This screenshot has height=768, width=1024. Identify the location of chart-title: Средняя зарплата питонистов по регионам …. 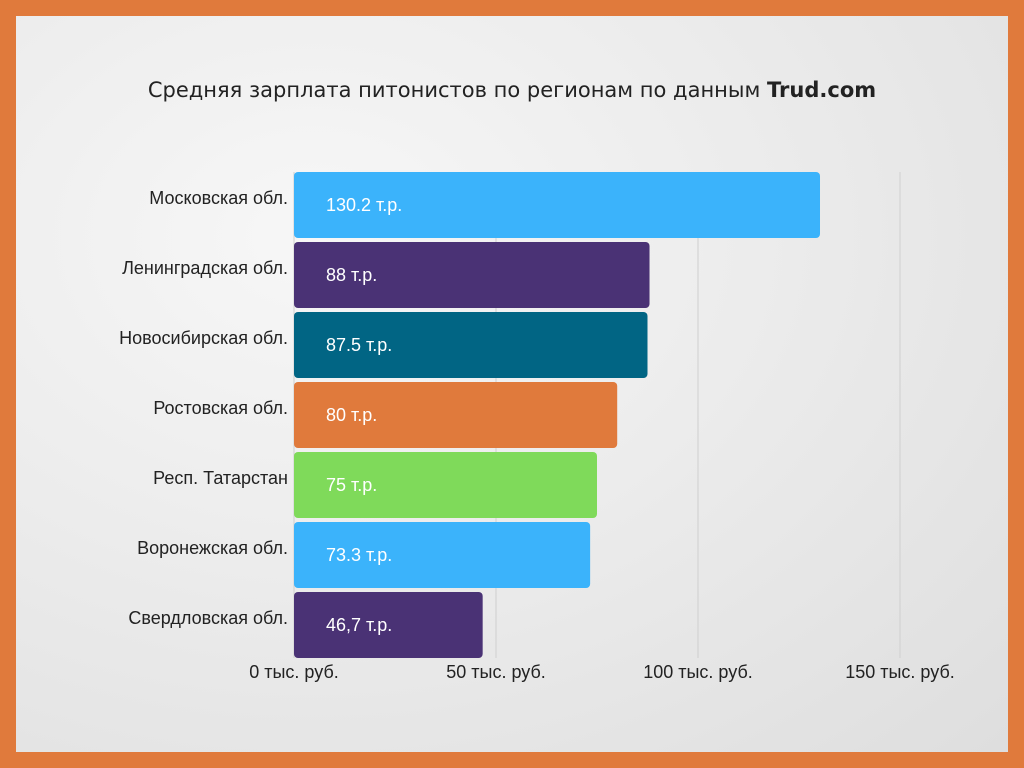
(512, 90).